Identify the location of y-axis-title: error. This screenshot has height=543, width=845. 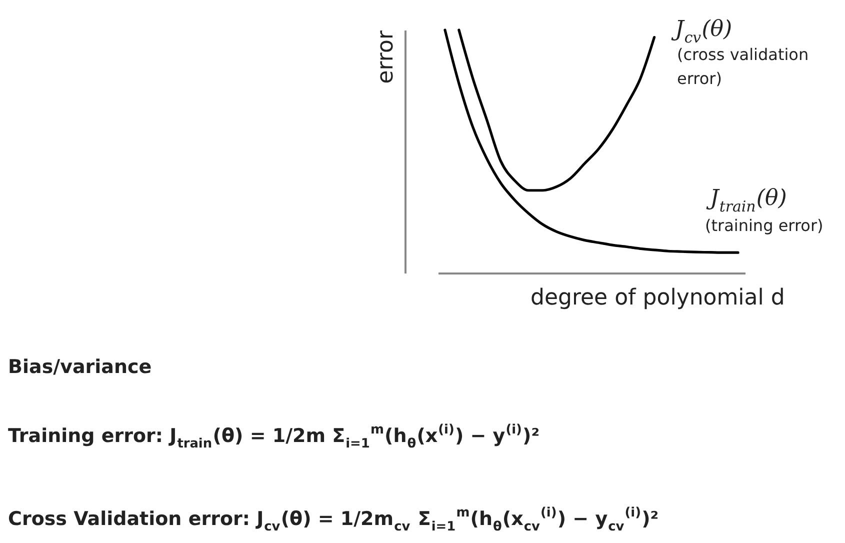
(386, 57).